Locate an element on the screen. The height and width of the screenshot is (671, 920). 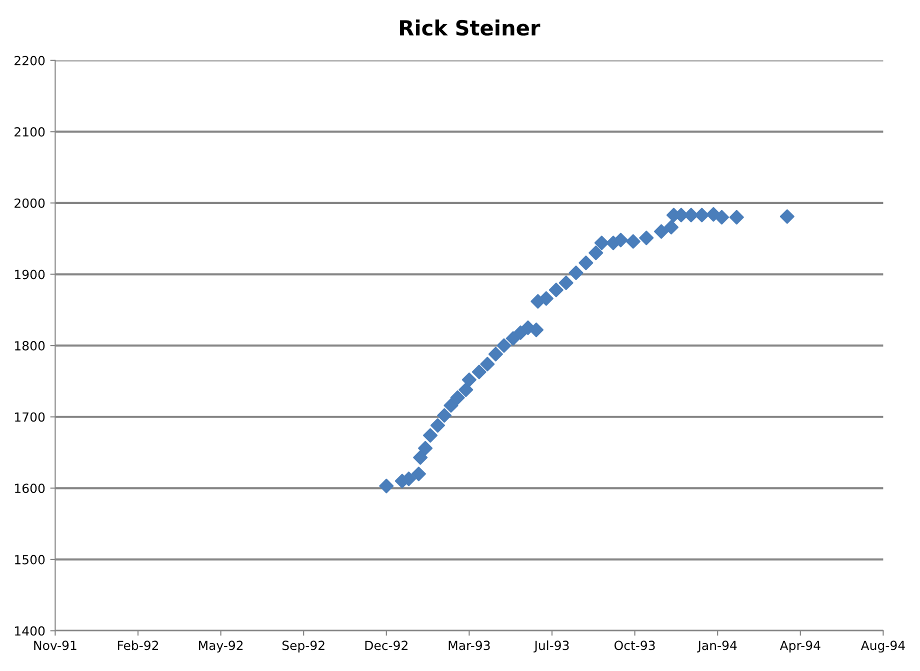
x-tick-label: Aug-94 is located at coordinates (882, 646).